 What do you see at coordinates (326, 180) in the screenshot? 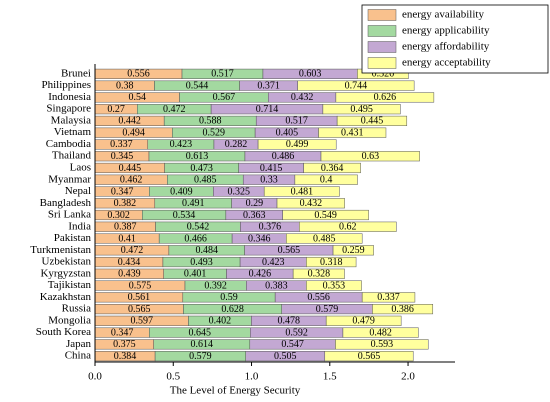
I see `data-label: 0.4` at bounding box center [326, 180].